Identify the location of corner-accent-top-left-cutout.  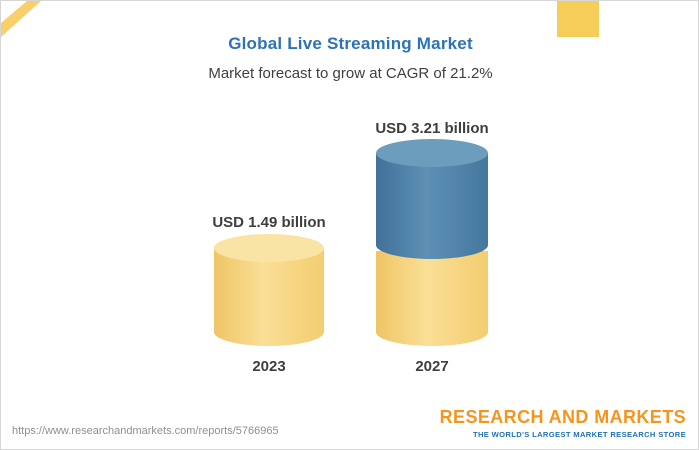
(14, 12).